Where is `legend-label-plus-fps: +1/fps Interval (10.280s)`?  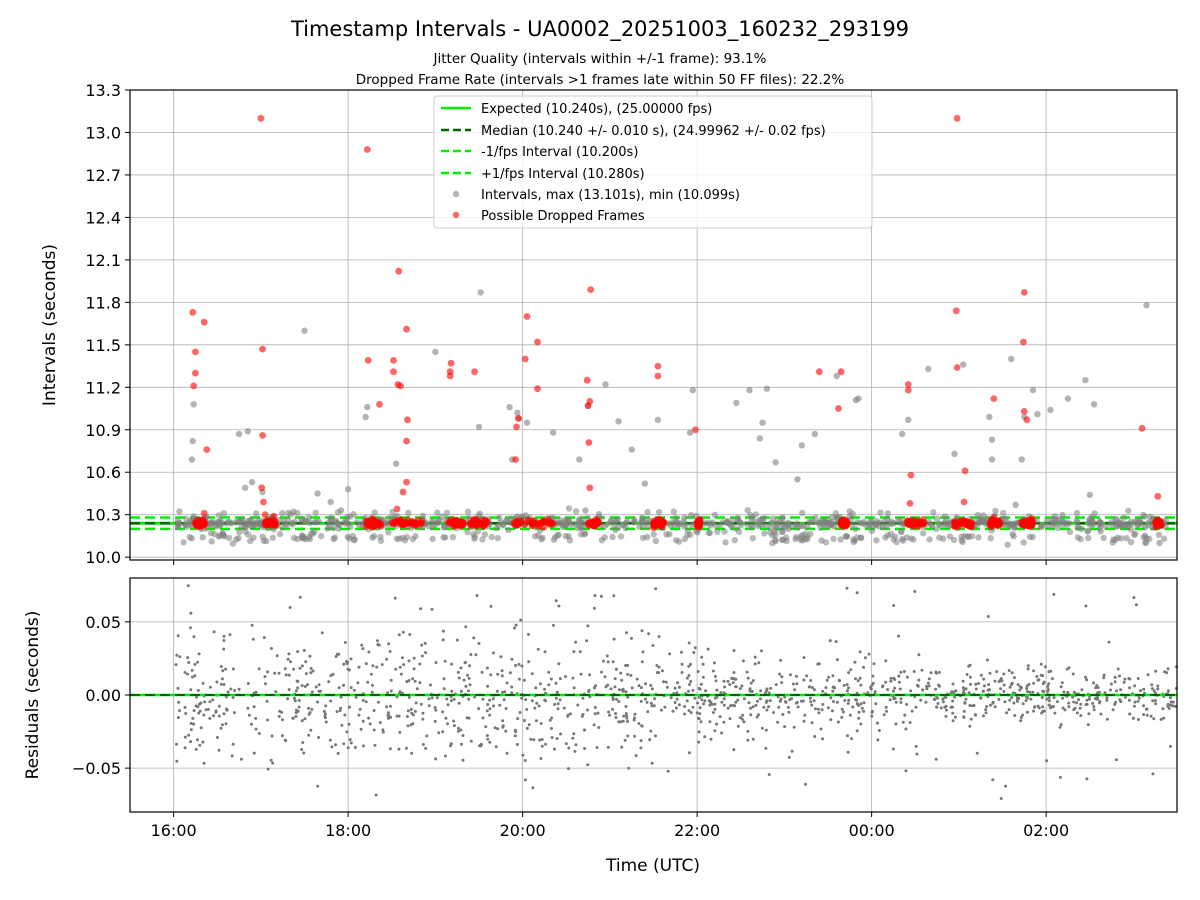 legend-label-plus-fps: +1/fps Interval (10.280s) is located at coordinates (563, 174).